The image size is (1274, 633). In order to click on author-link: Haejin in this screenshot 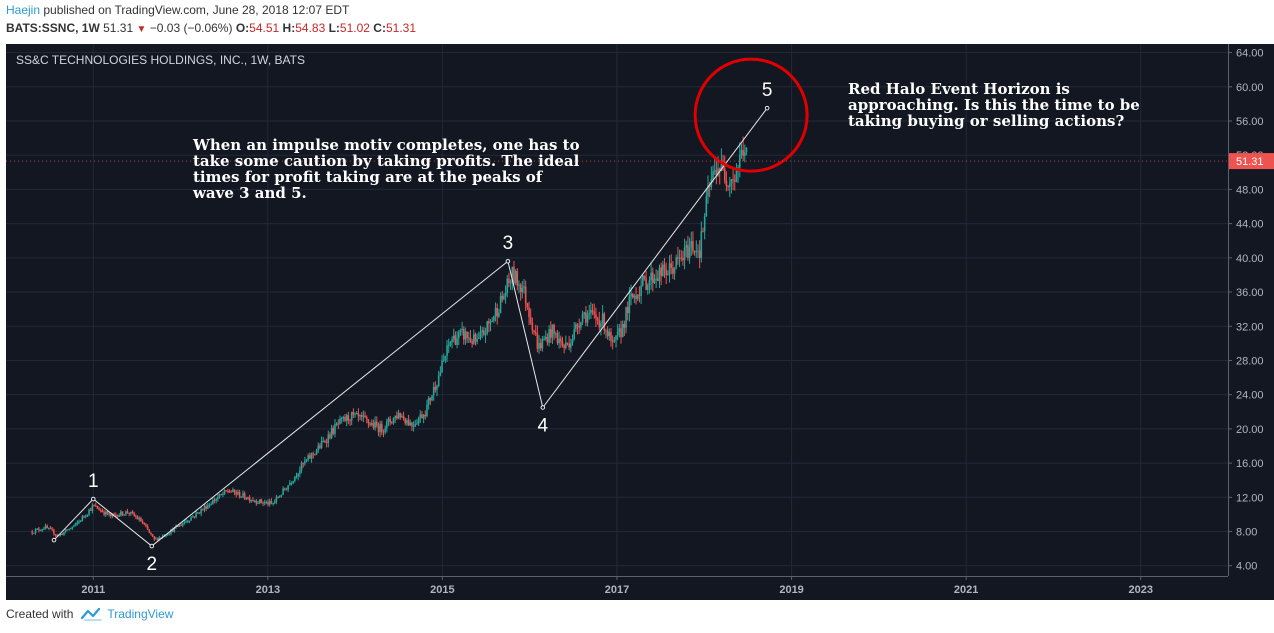, I will do `click(23, 10)`.